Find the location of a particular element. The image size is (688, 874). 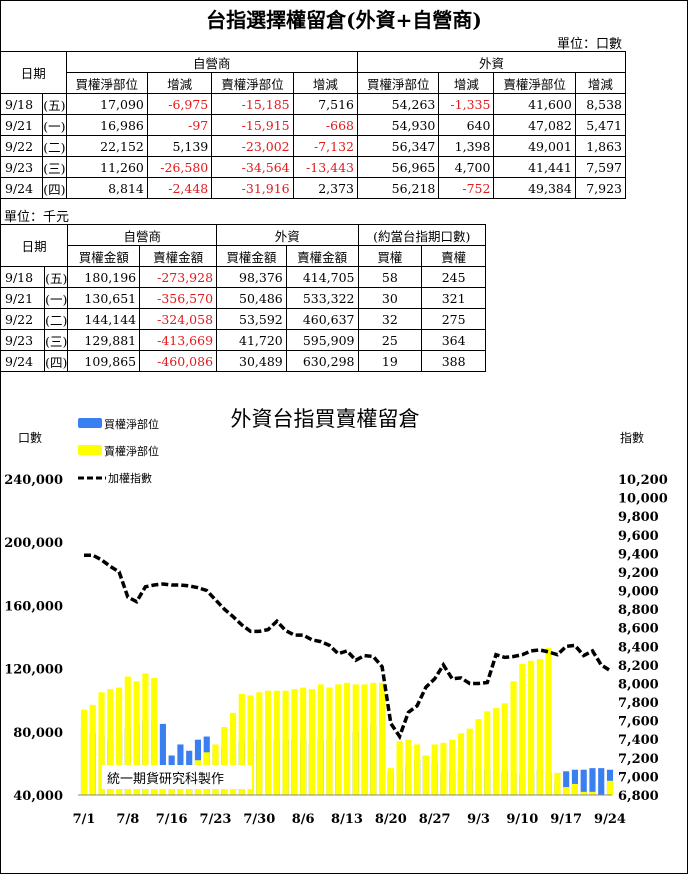

table-cell: 56,218 is located at coordinates (398, 188).